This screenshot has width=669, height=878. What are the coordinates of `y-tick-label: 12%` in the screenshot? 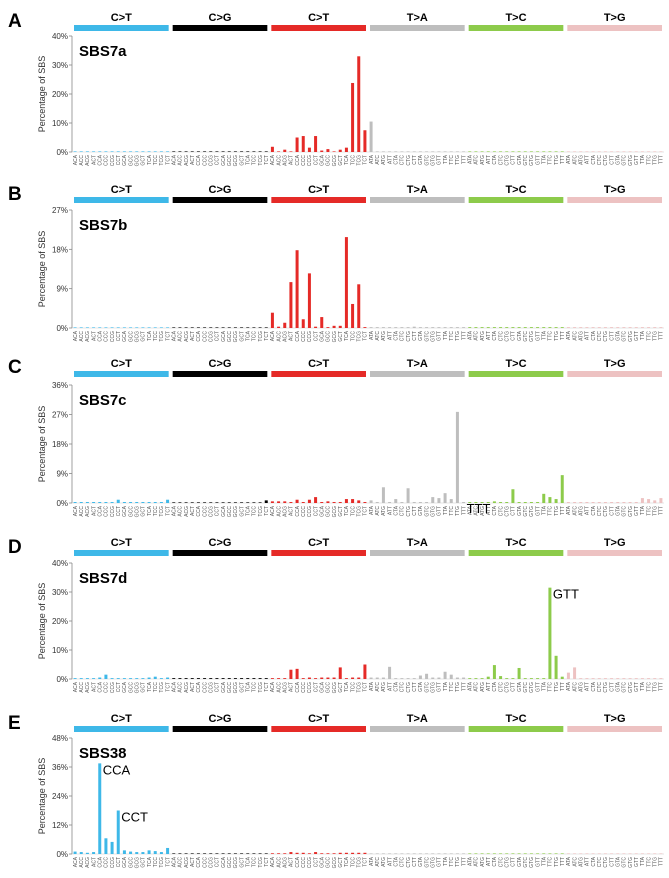 It's located at (60, 825).